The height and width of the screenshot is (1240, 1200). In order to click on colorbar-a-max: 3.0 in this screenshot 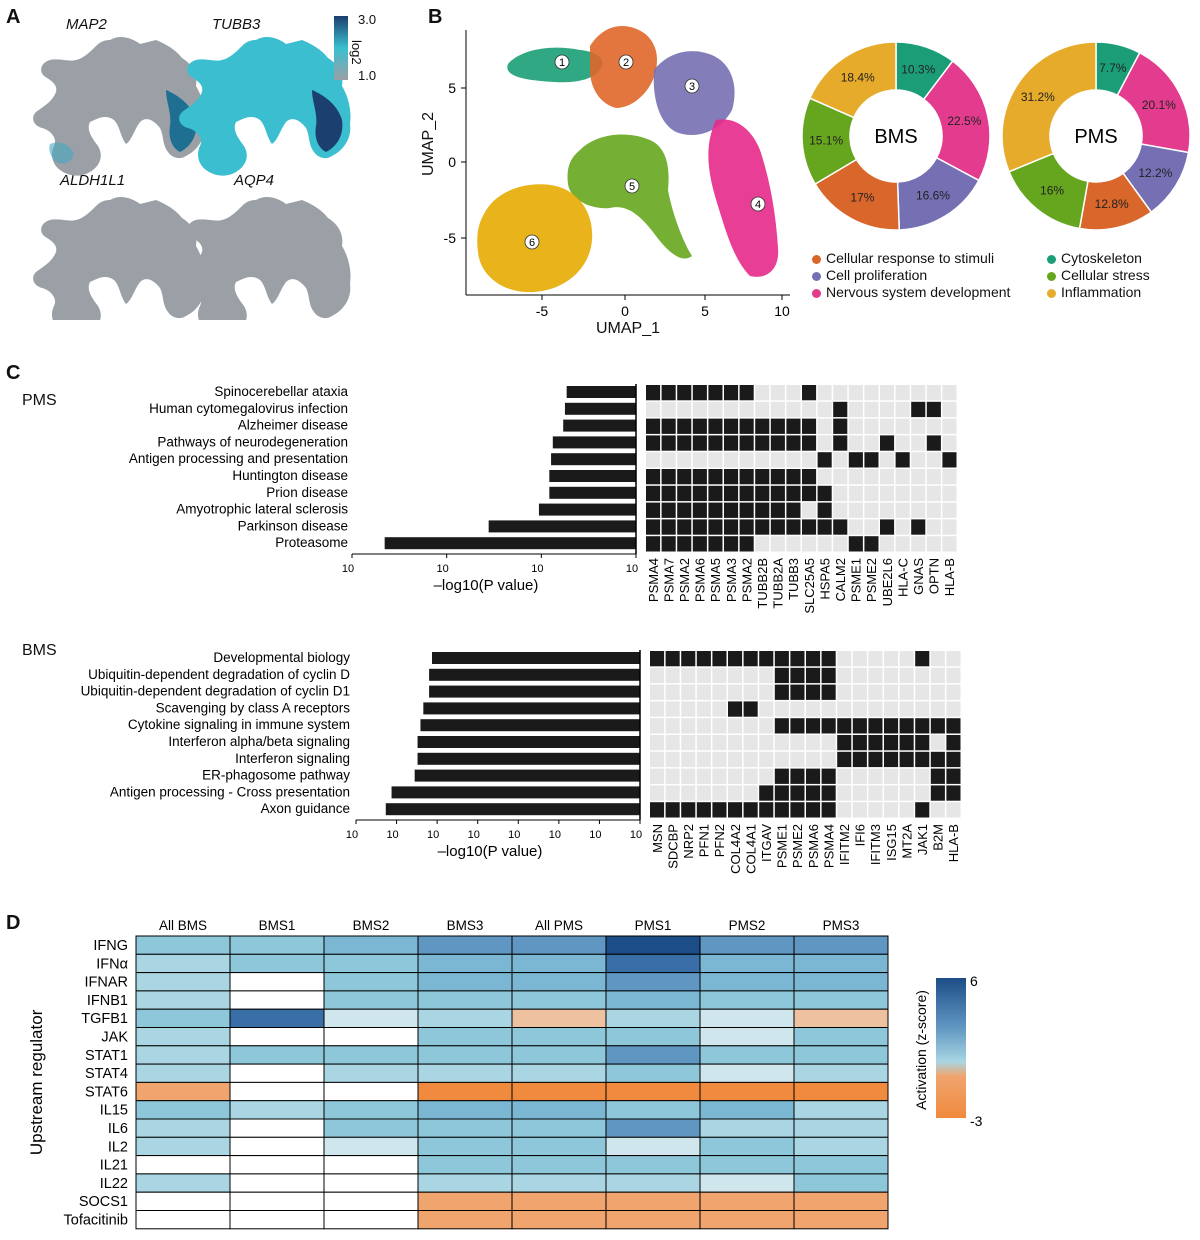, I will do `click(367, 19)`.